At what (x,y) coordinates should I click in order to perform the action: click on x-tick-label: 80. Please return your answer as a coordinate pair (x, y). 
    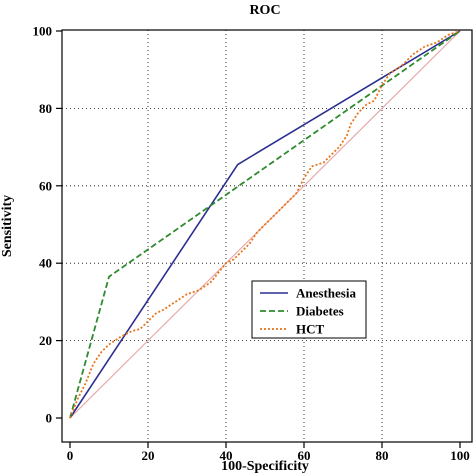
    Looking at the image, I should click on (382, 455).